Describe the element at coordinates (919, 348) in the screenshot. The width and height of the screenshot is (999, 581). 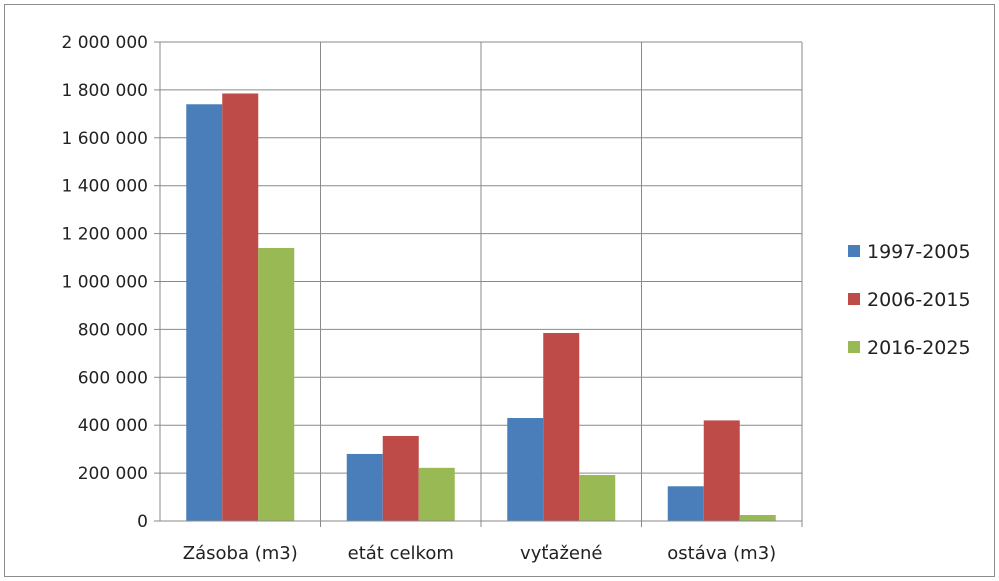
I see `legend-label: 2016-2025` at that location.